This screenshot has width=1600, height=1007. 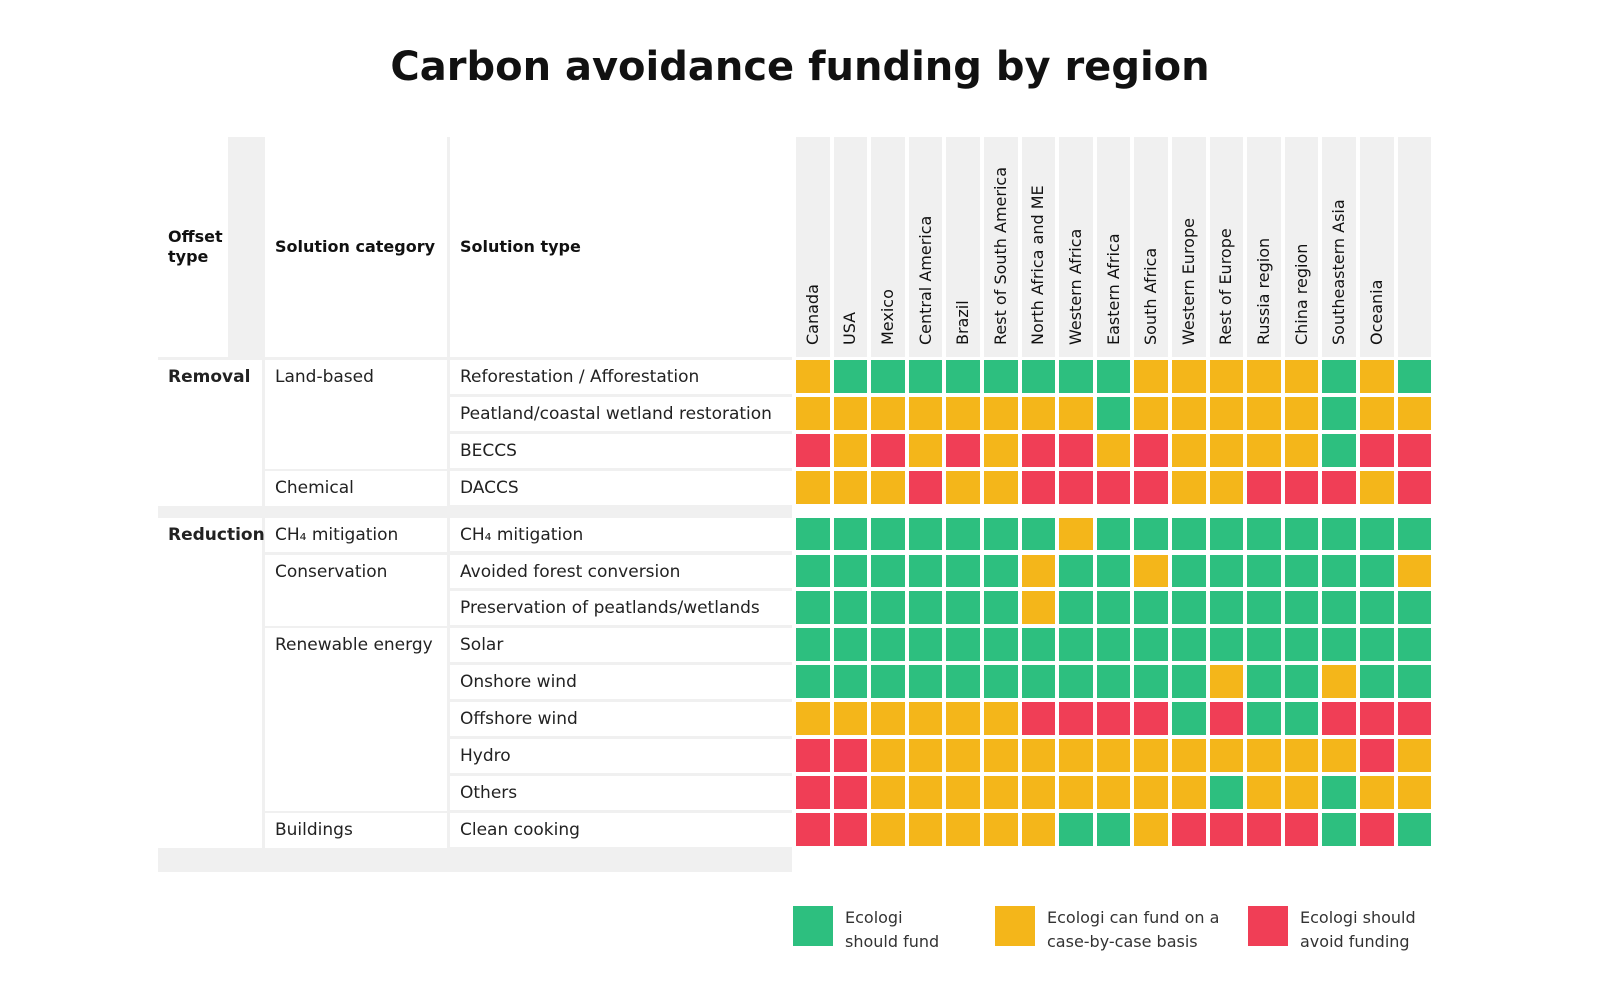 I want to click on region-header: Western Africa, so click(x=1076, y=247).